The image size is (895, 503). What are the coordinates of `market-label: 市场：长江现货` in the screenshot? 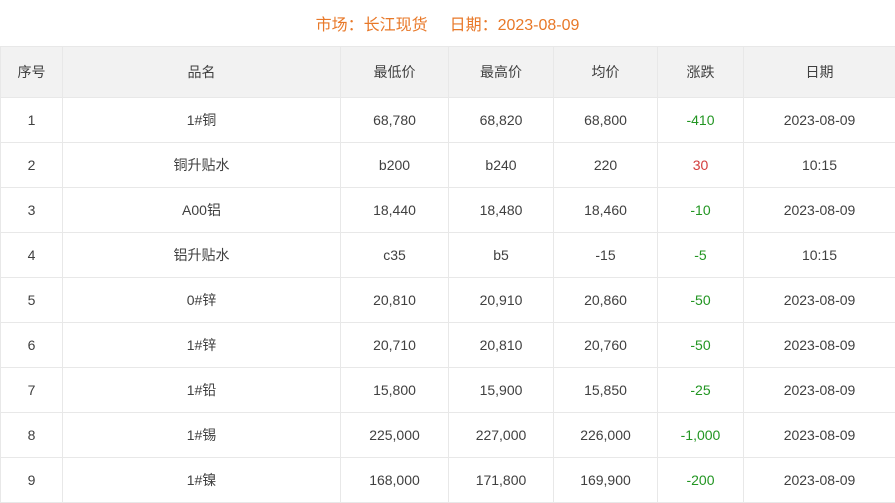 It's located at (372, 23).